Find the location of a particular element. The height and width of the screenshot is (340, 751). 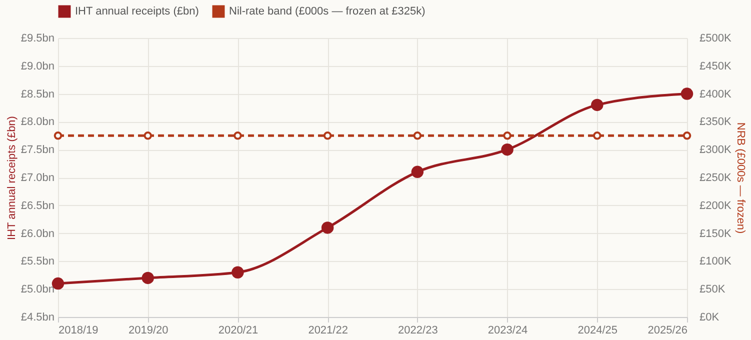

y-tick-label: £7.0bn is located at coordinates (37, 178).